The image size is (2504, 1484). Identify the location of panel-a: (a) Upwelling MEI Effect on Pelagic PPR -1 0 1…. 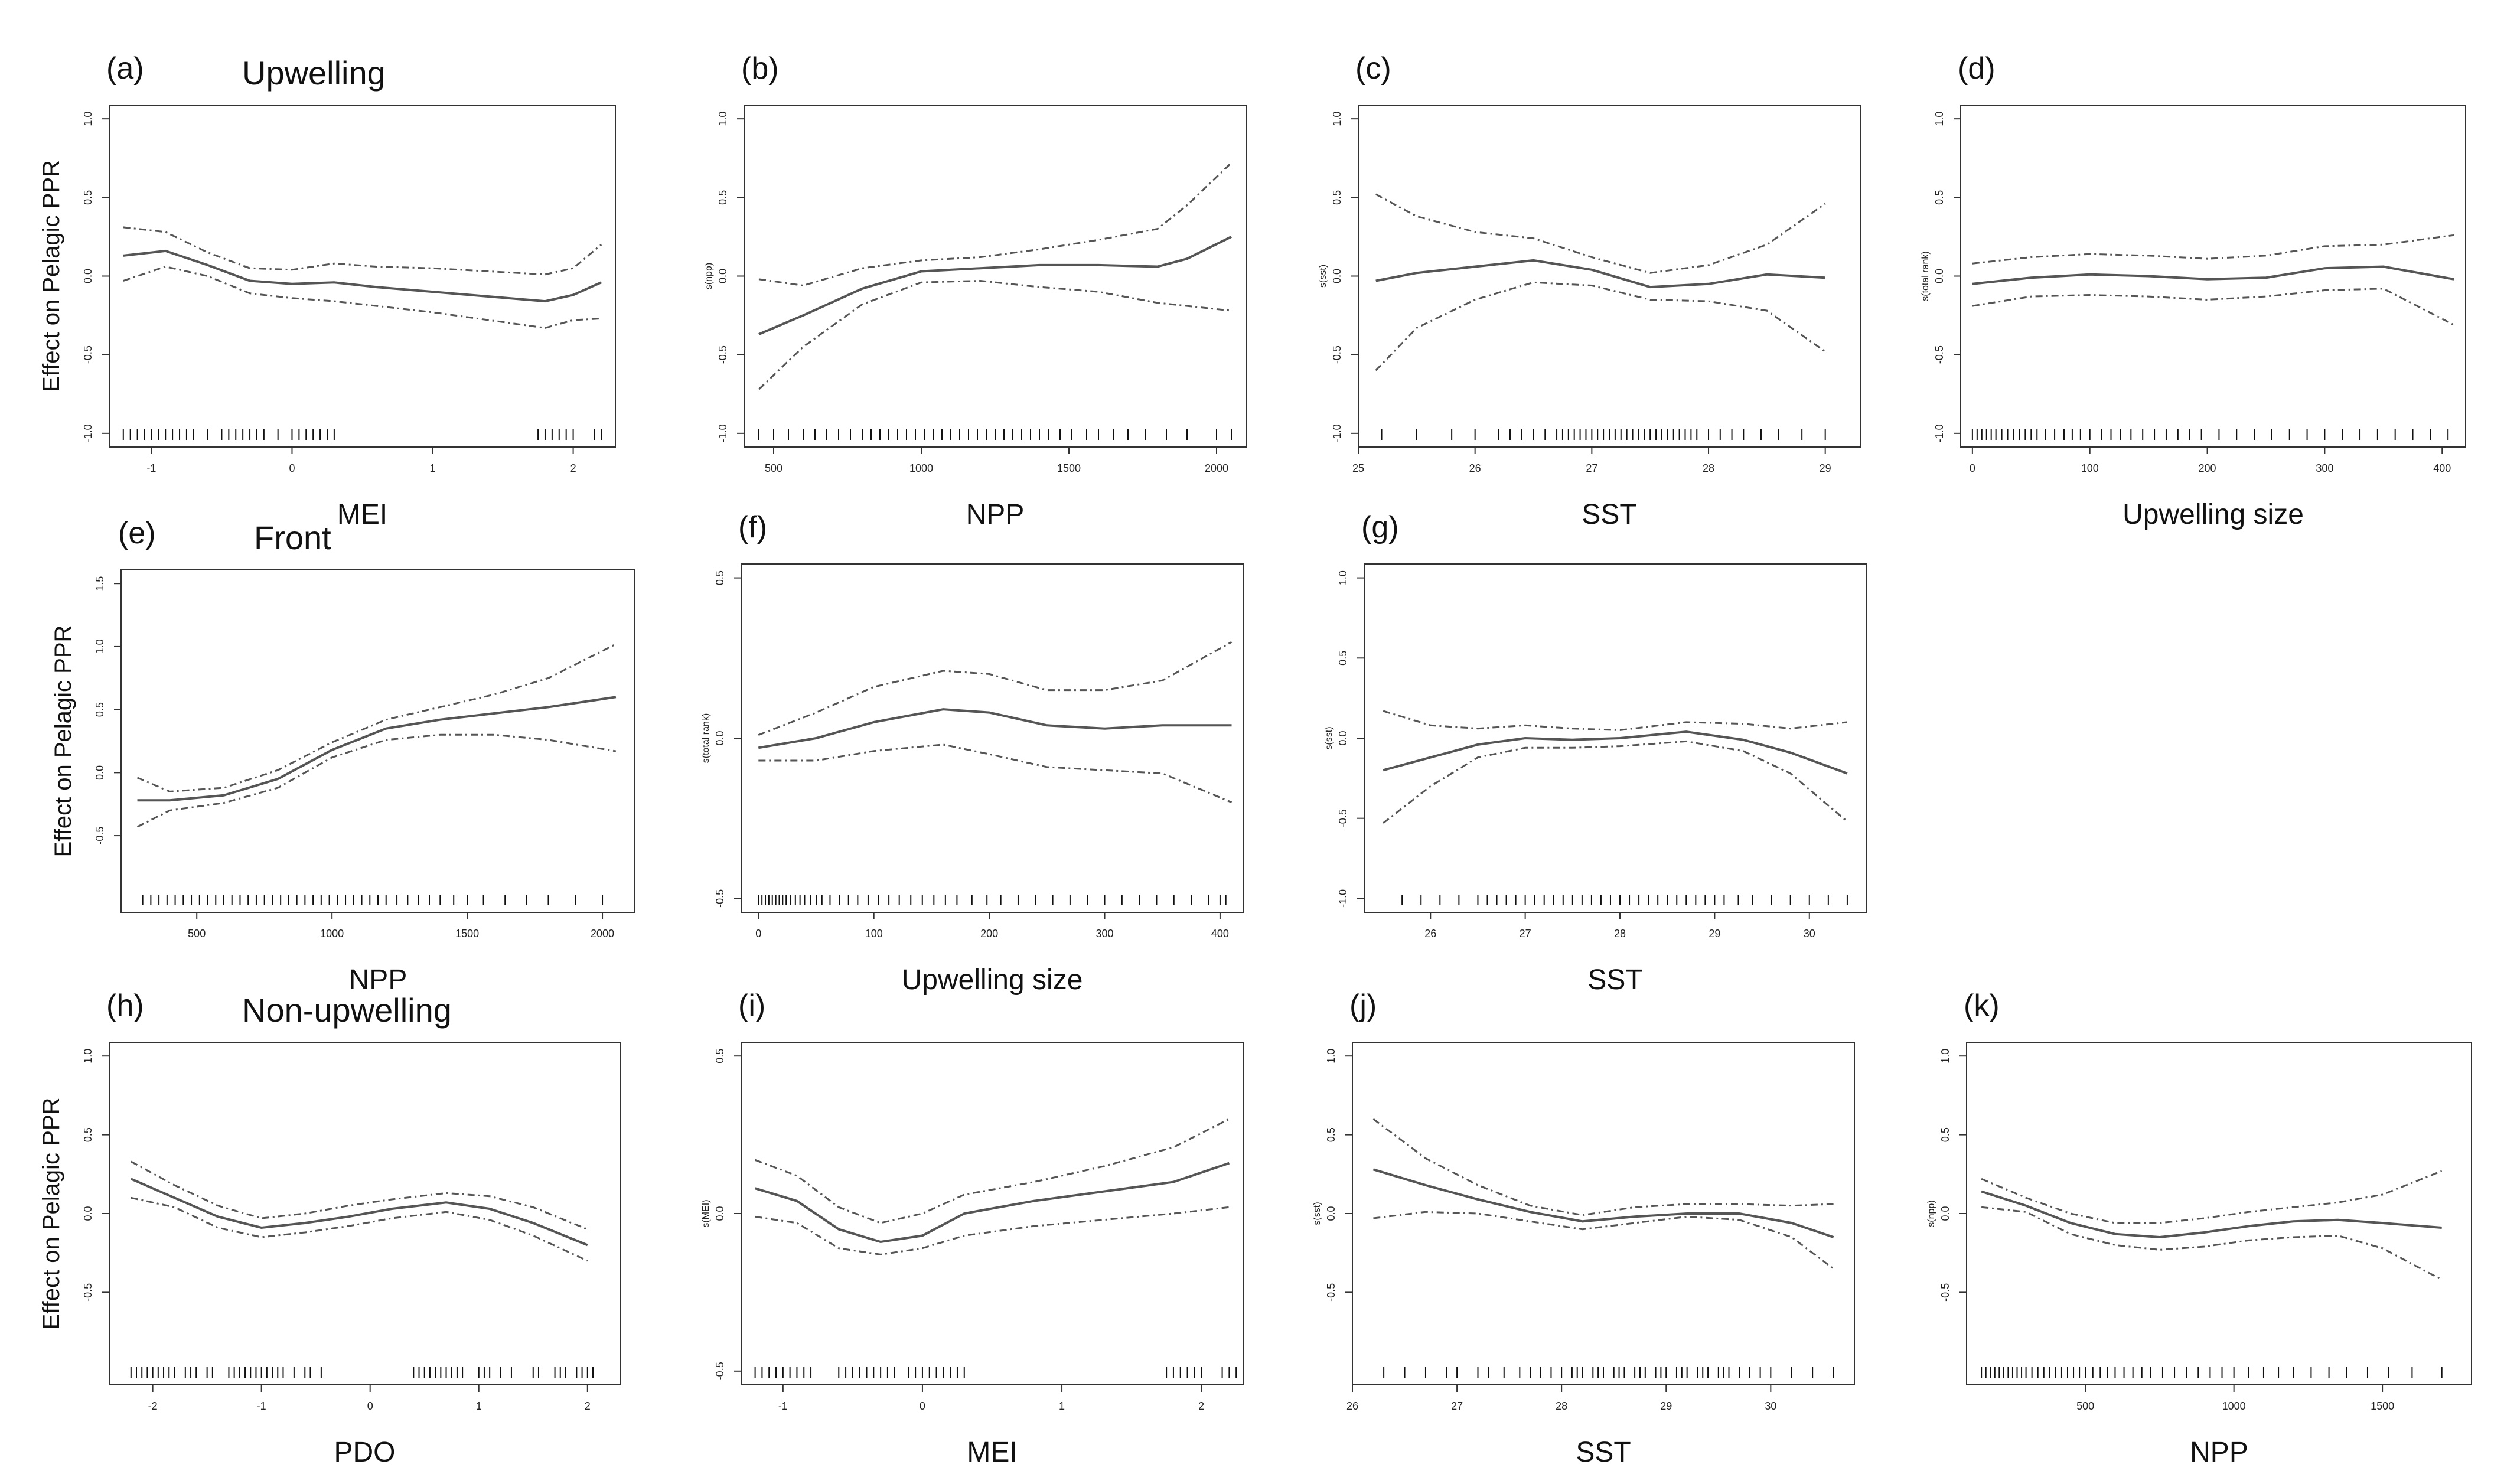
(327, 290).